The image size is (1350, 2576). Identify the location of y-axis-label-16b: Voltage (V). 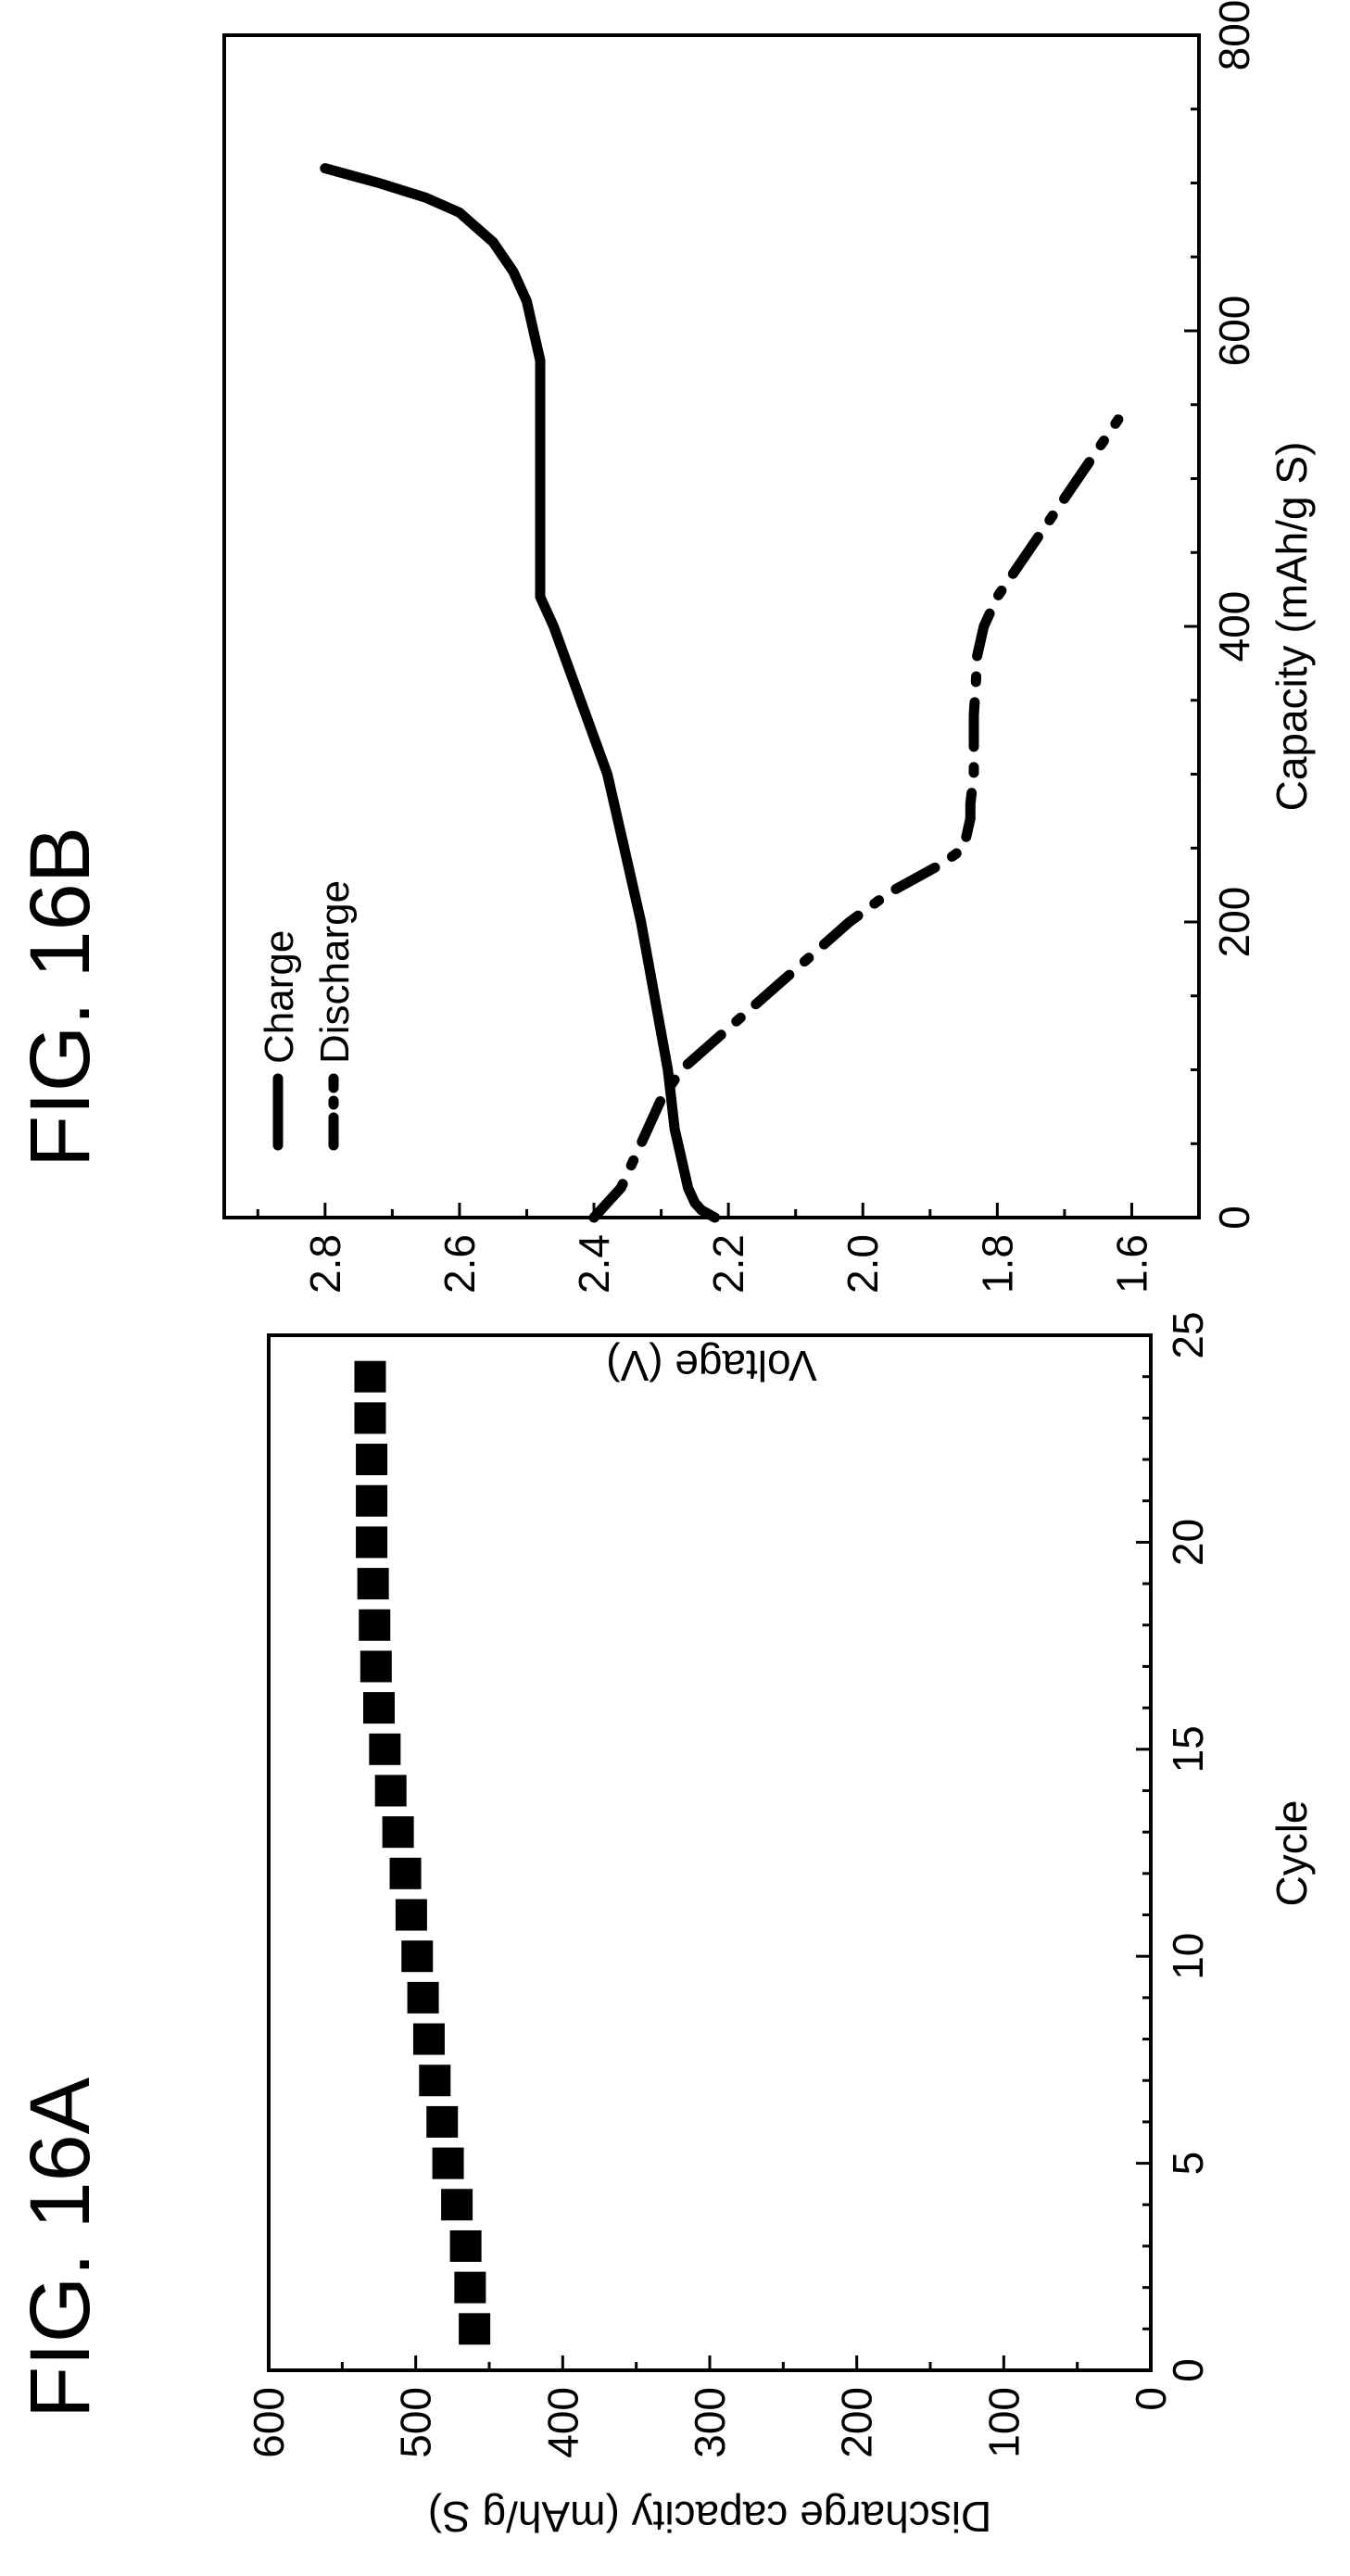
(711, 1366).